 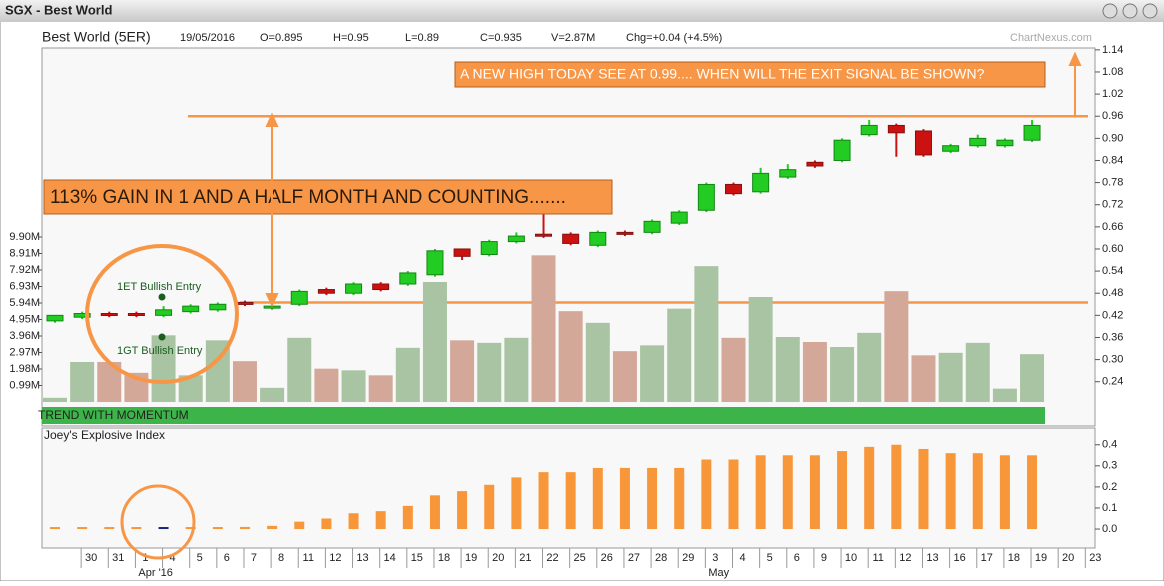 I want to click on x-tick-label: 15, so click(x=417, y=558).